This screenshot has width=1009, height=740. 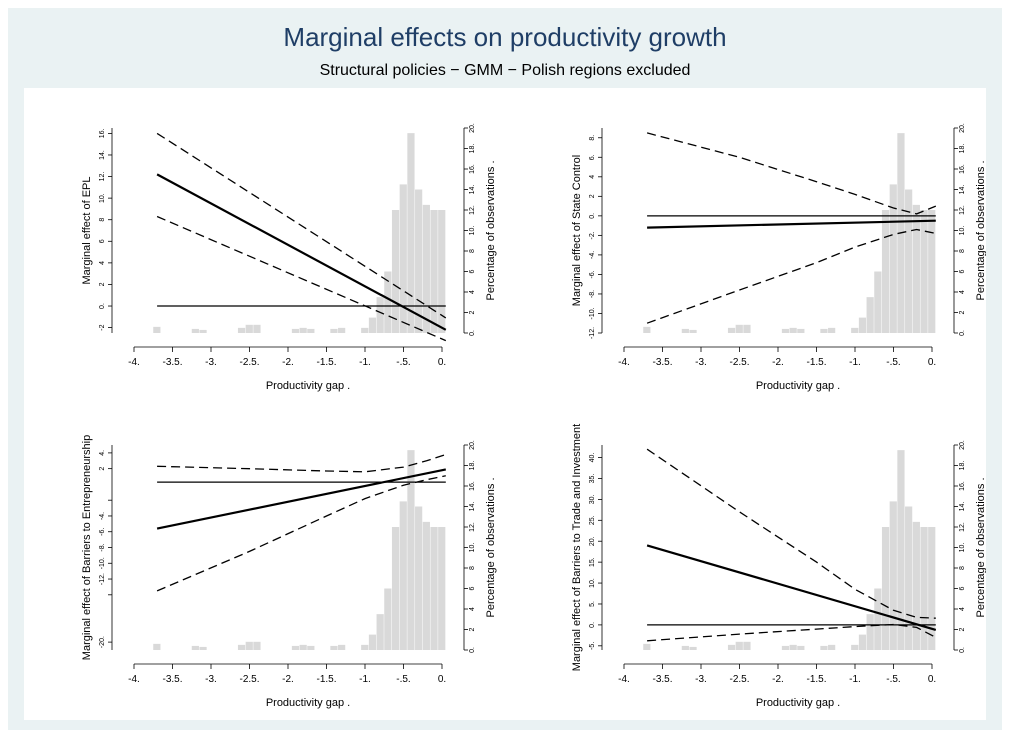 What do you see at coordinates (102, 155) in the screenshot?
I see `y-tick-label: 14.` at bounding box center [102, 155].